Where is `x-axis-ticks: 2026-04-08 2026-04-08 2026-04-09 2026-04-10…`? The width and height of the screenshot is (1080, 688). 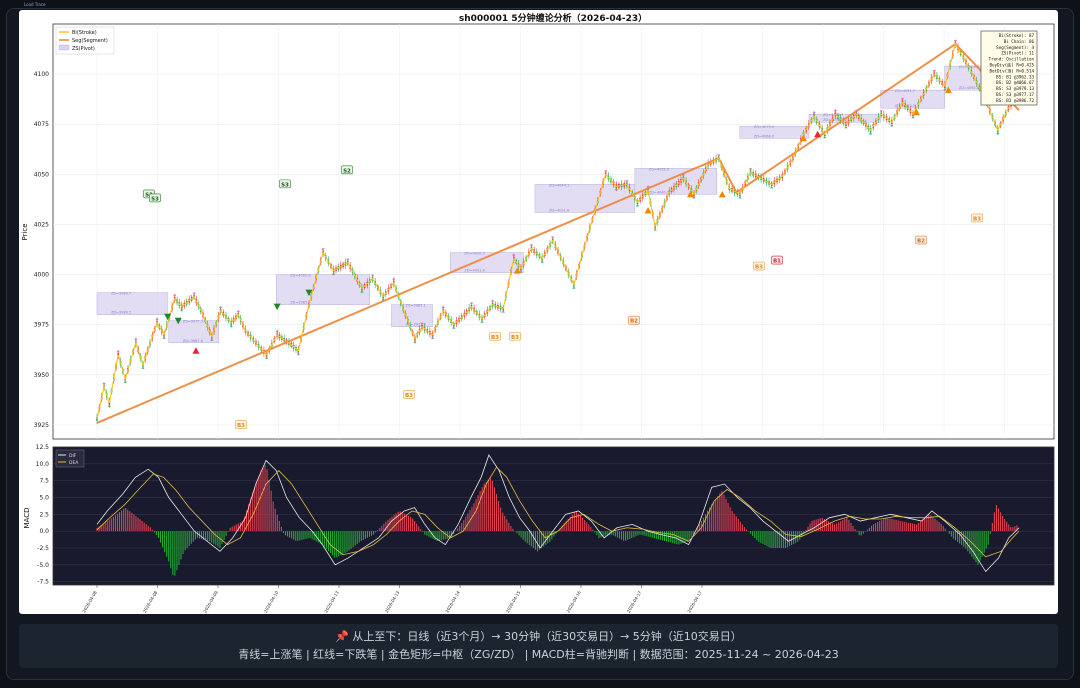 x-axis-ticks: 2026-04-08 2026-04-08 2026-04-09 2026-04-10… is located at coordinates (392, 599).